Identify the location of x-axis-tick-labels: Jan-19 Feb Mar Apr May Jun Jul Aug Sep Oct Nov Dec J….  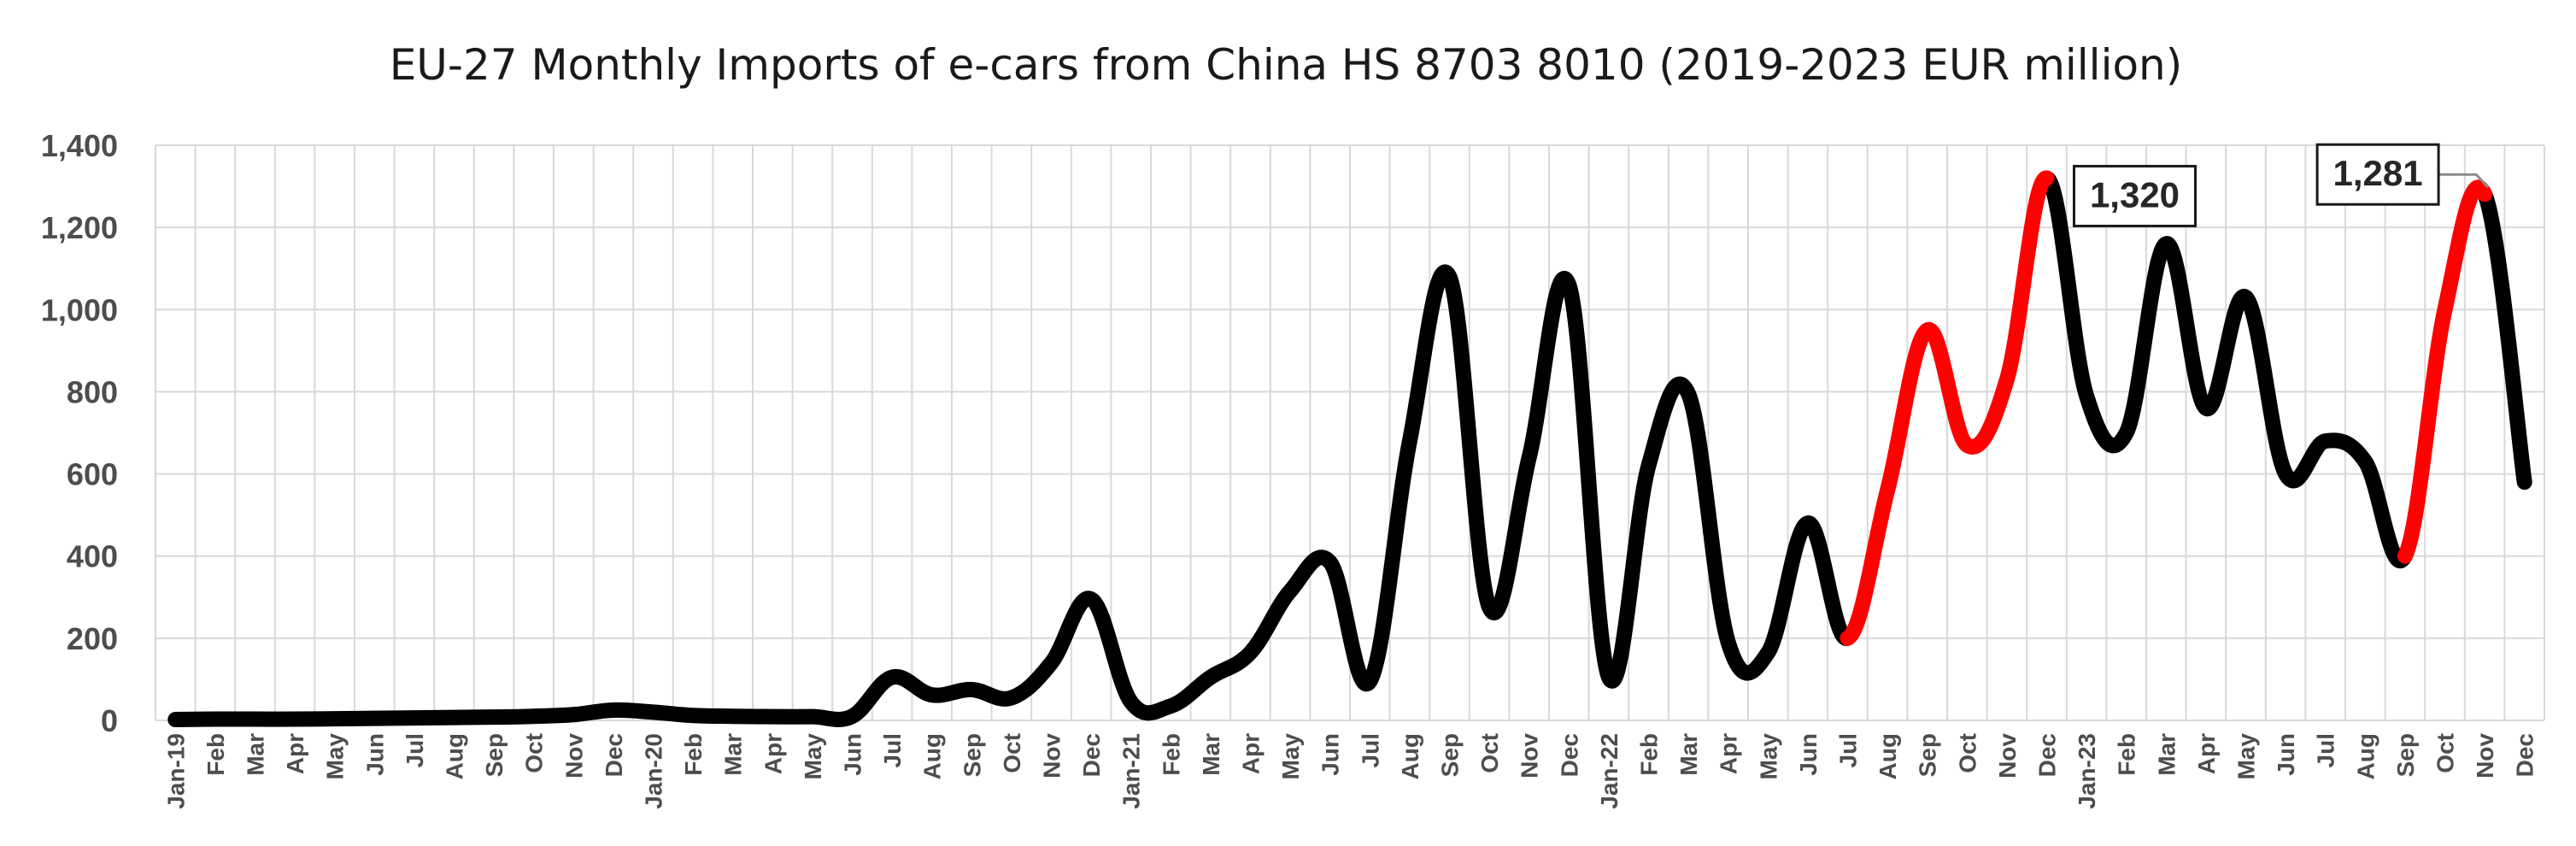
(1350, 771).